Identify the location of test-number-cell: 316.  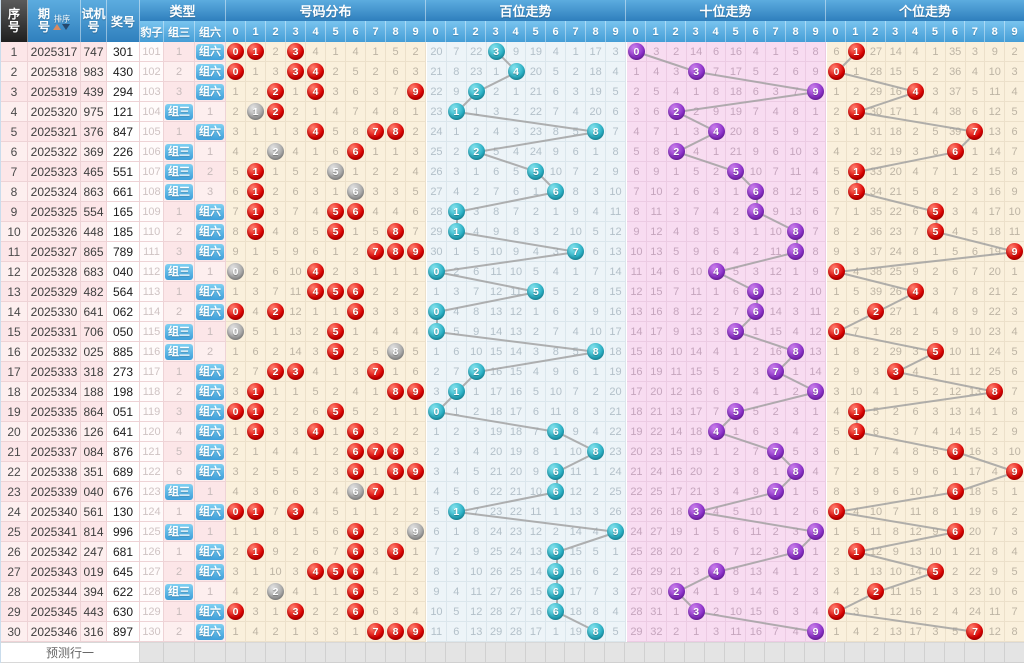
(94, 632).